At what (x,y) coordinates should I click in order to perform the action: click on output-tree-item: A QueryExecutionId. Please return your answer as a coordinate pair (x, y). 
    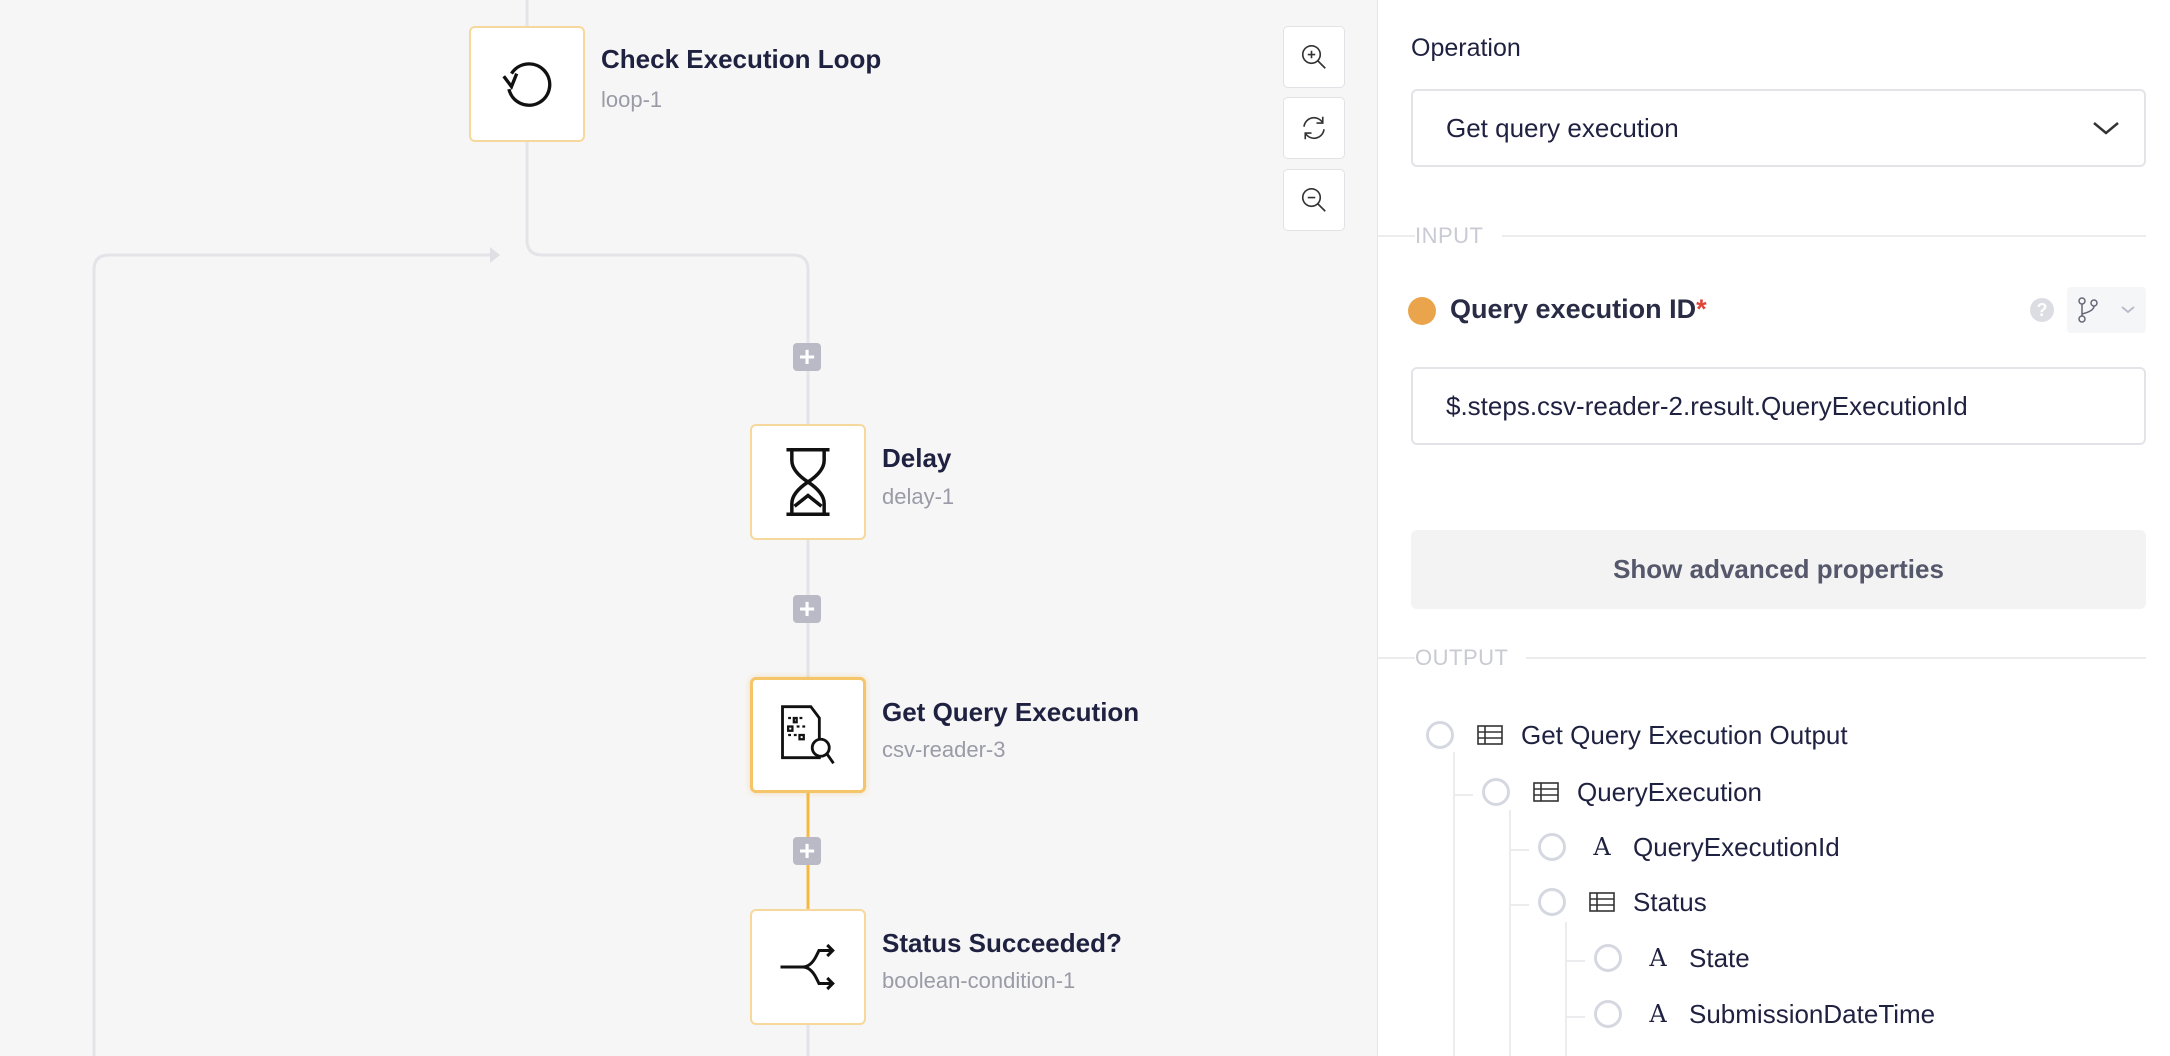
    Looking at the image, I should click on (1689, 847).